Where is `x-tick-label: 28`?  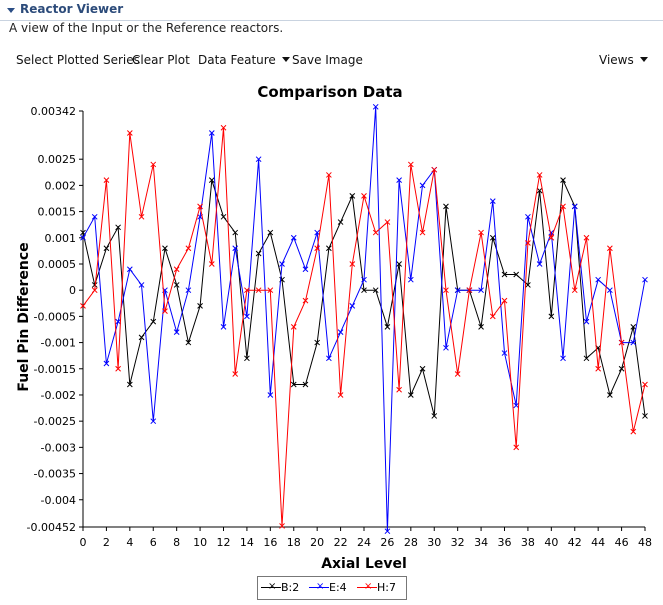 x-tick-label: 28 is located at coordinates (411, 542).